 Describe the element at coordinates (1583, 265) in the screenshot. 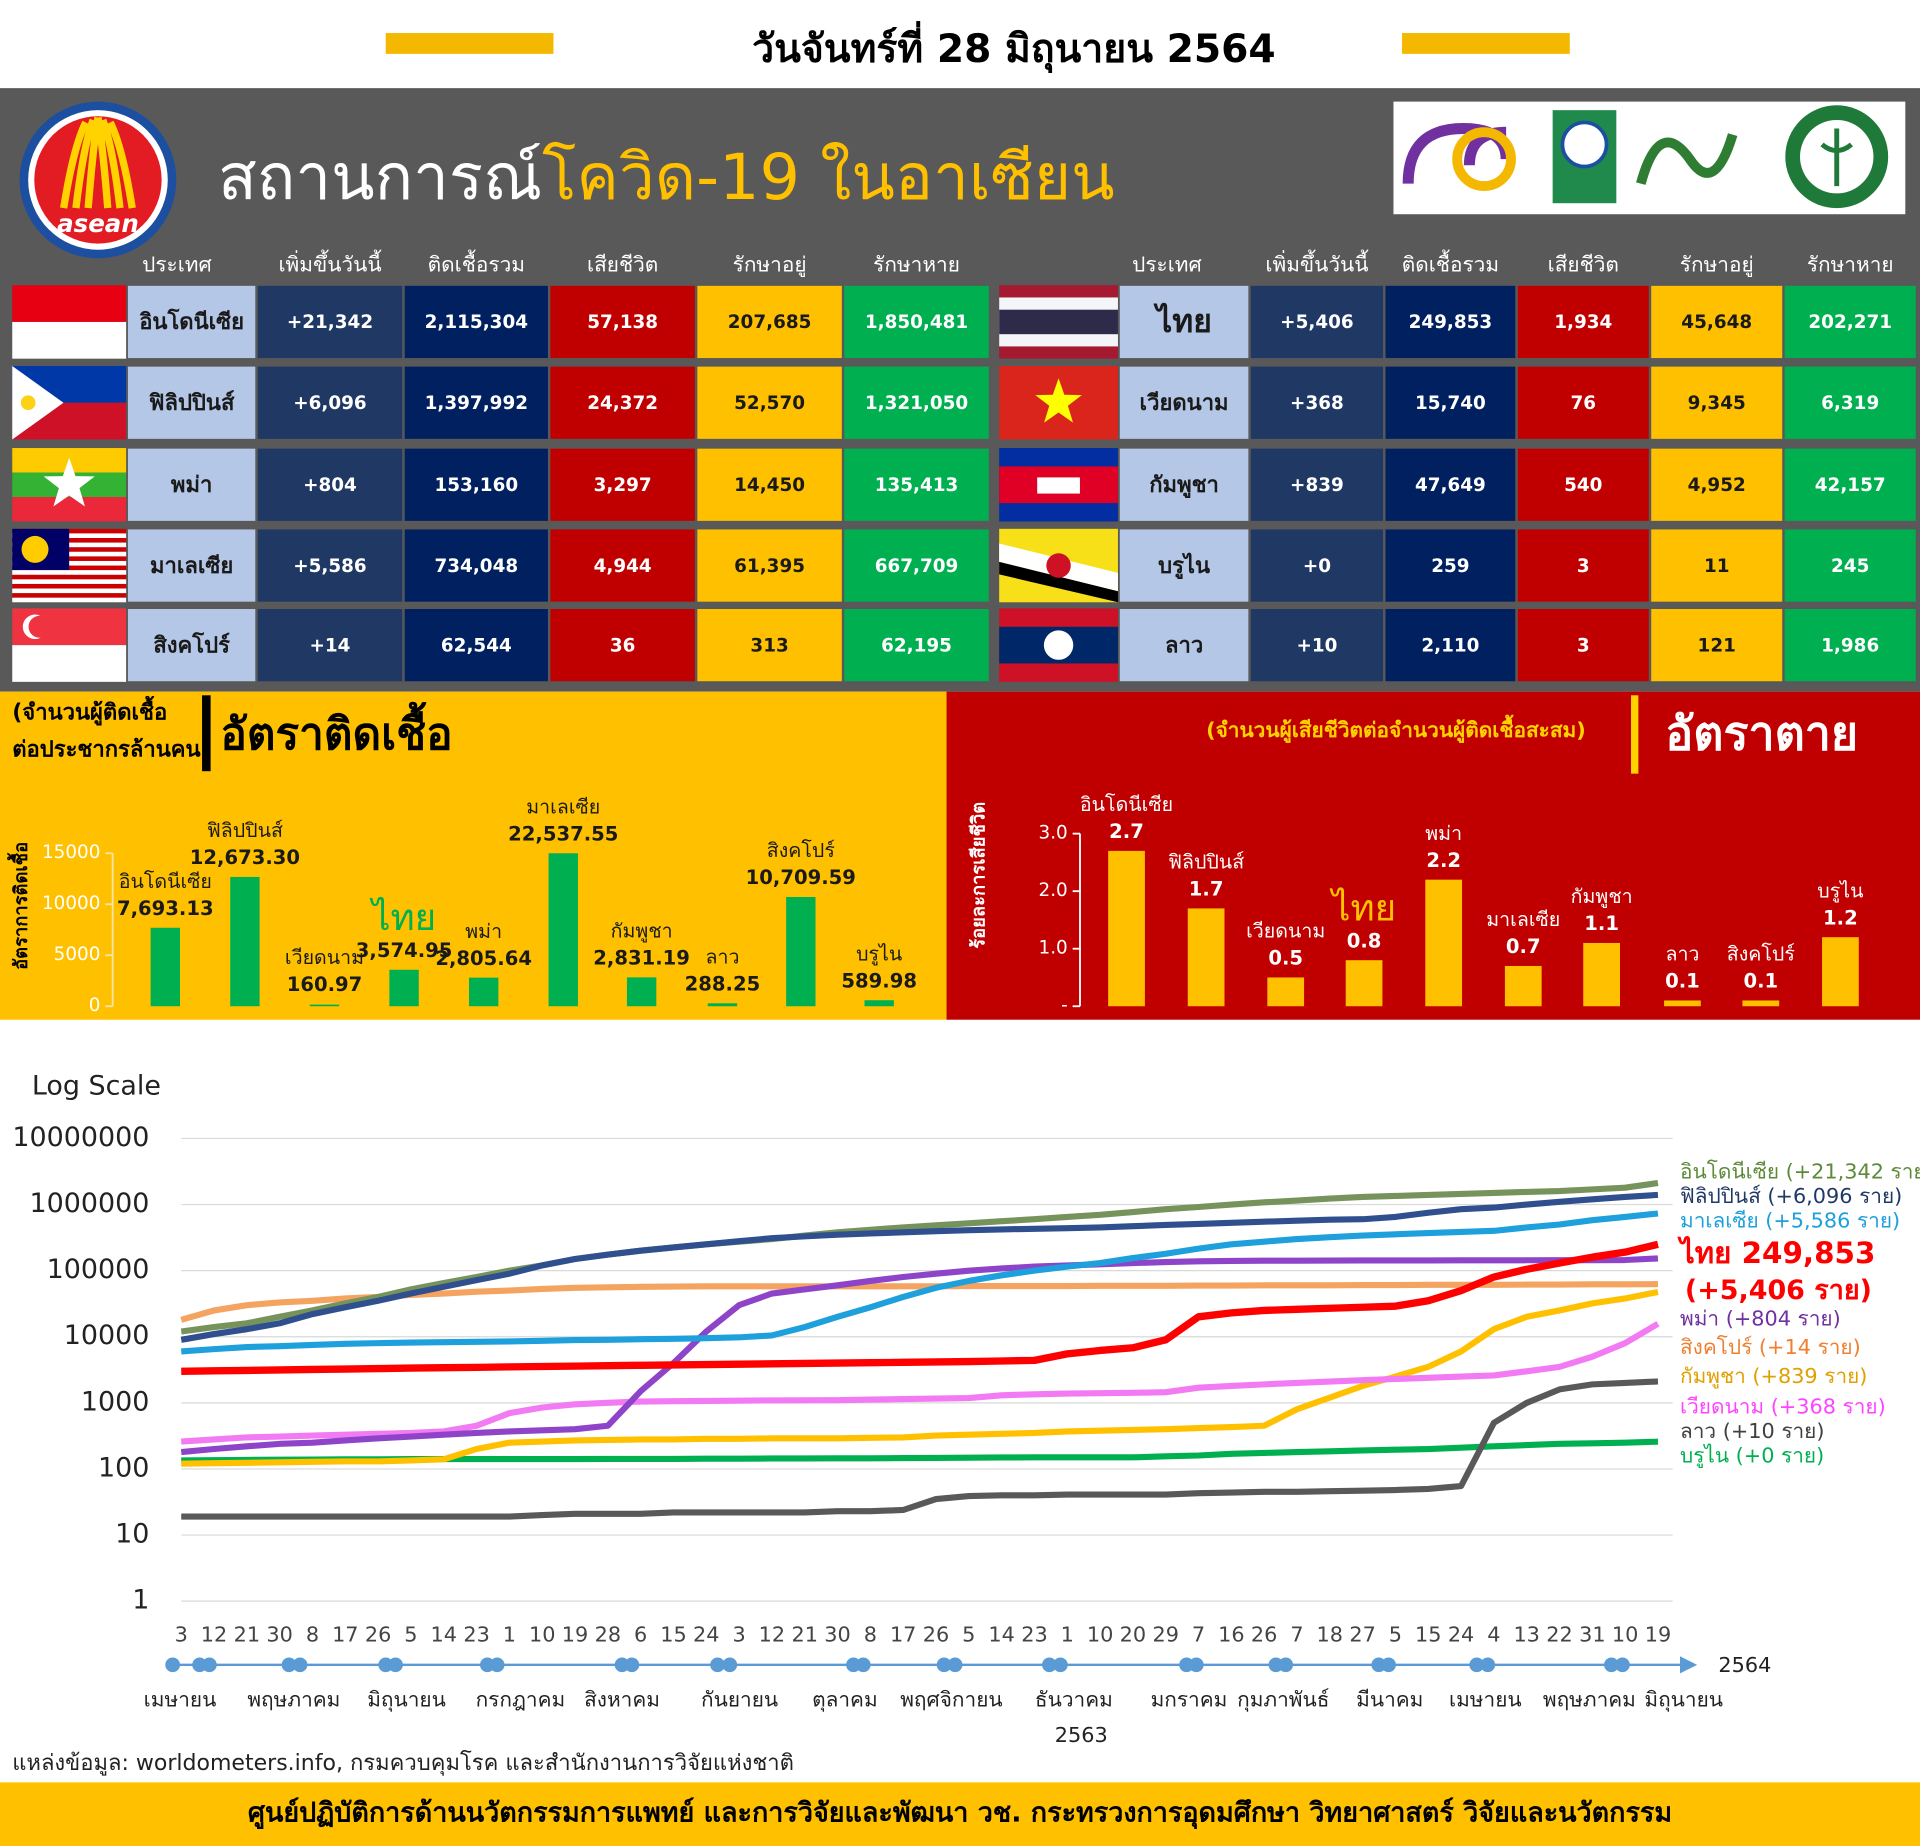

I see `column-header: เสียชีวิต` at that location.